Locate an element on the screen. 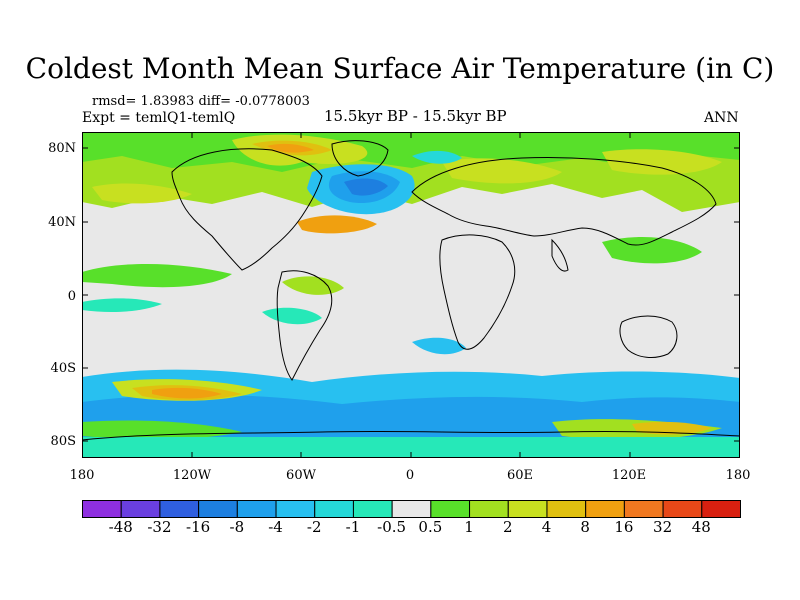 This screenshot has height=600, width=800. india-outline is located at coordinates (560, 255).